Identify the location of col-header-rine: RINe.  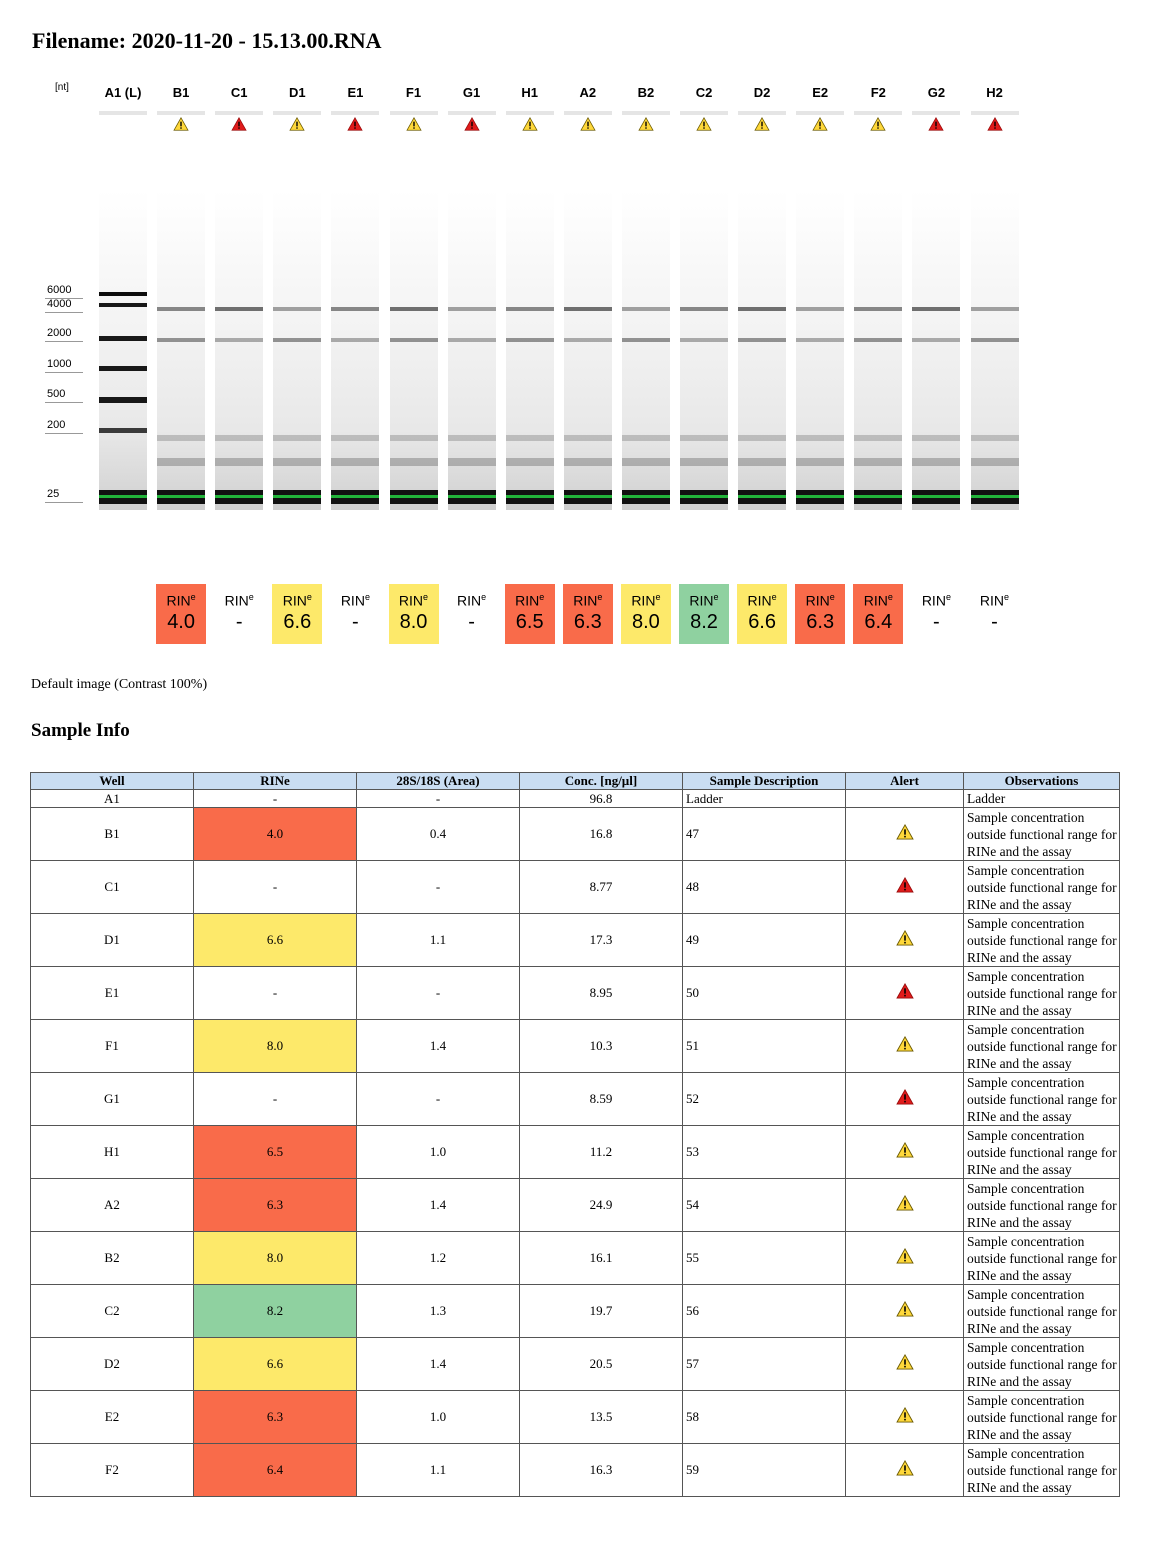
(275, 781).